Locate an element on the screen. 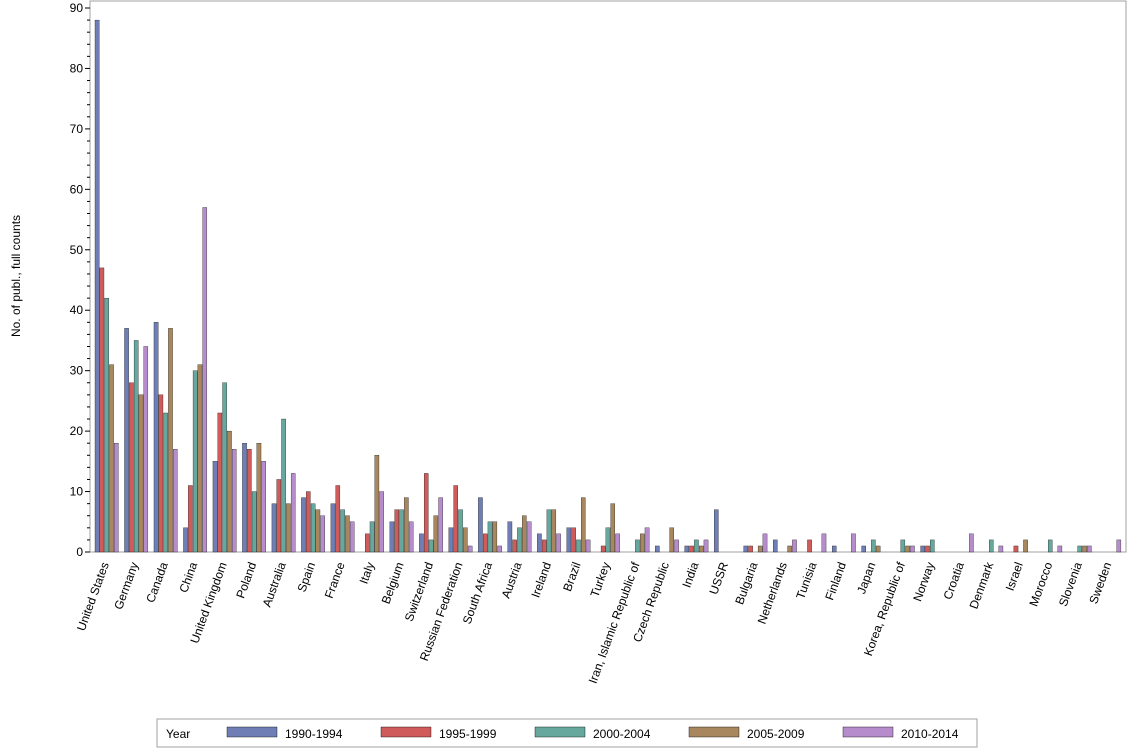 This screenshot has width=1134, height=756. x-tick-label: Netherlands is located at coordinates (772, 593).